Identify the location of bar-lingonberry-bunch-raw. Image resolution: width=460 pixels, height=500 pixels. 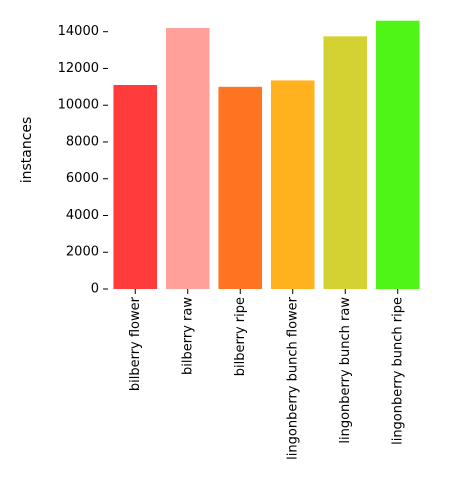
(345, 162).